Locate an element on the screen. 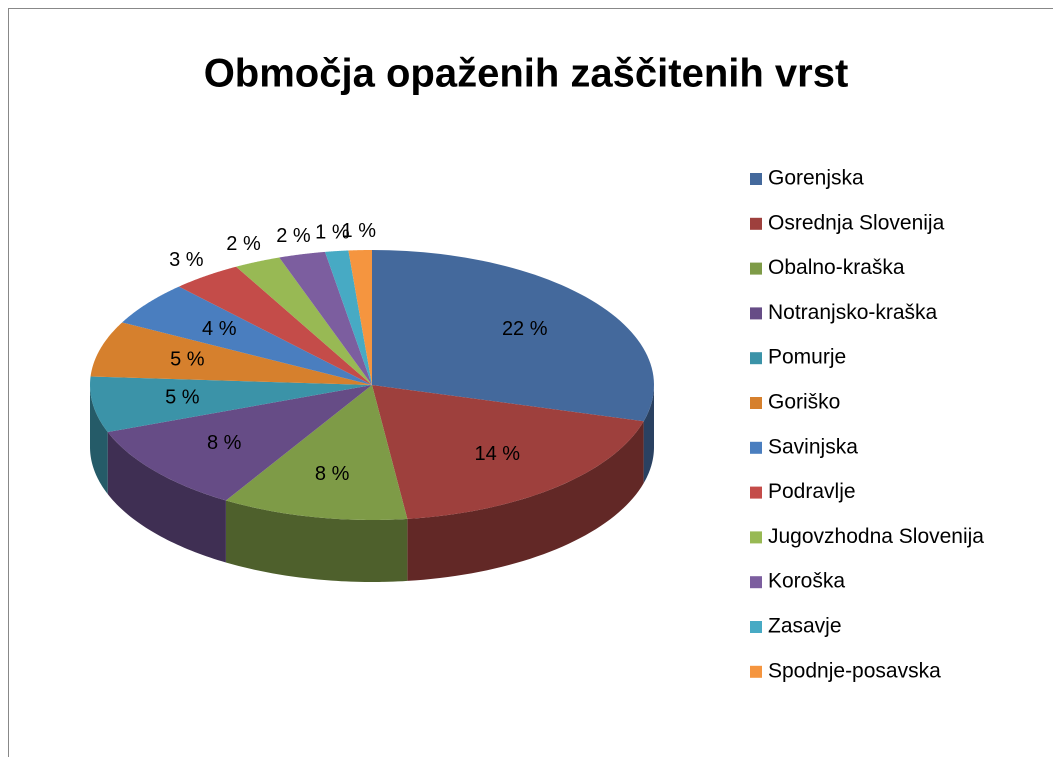 This screenshot has height=757, width=1053. legend-label: Goriško is located at coordinates (804, 402).